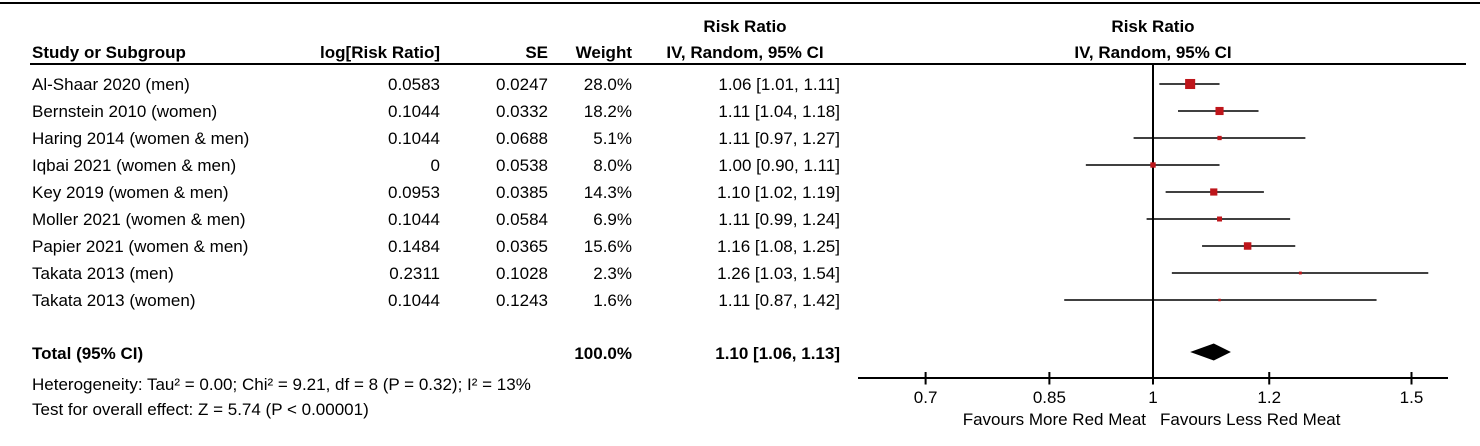 This screenshot has height=446, width=1480. I want to click on axis-tick-label: 1.2, so click(1269, 397).